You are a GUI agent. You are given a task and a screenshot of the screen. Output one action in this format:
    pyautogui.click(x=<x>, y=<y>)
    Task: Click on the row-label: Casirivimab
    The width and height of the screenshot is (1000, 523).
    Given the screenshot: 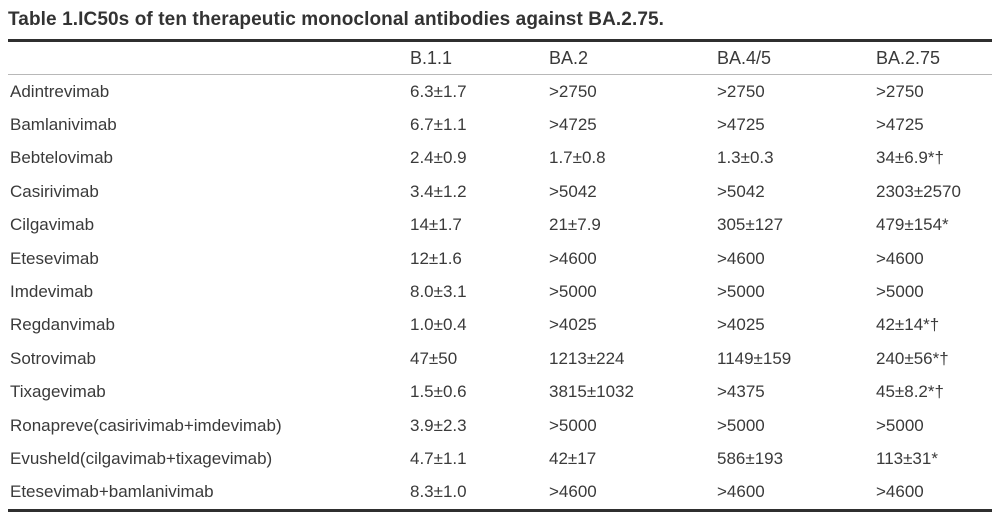 What is the action you would take?
    pyautogui.click(x=54, y=191)
    